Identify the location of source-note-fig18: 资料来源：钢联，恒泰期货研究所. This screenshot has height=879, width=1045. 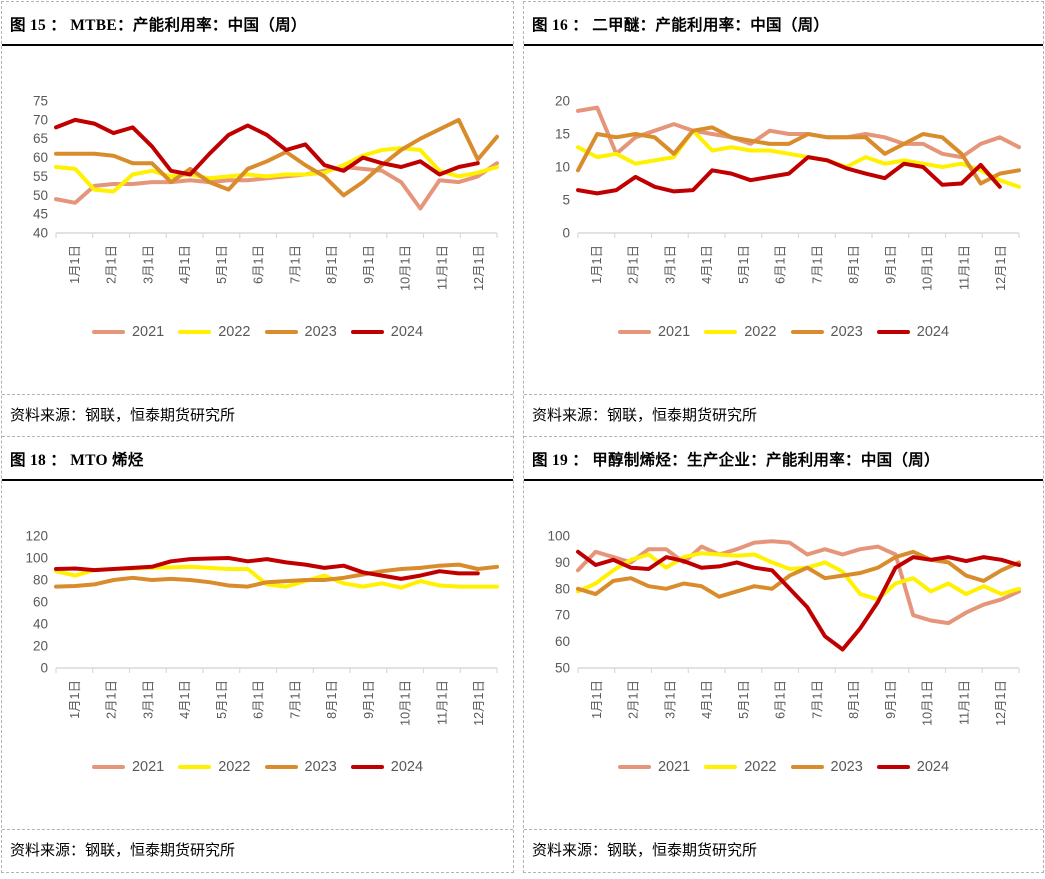
(123, 851).